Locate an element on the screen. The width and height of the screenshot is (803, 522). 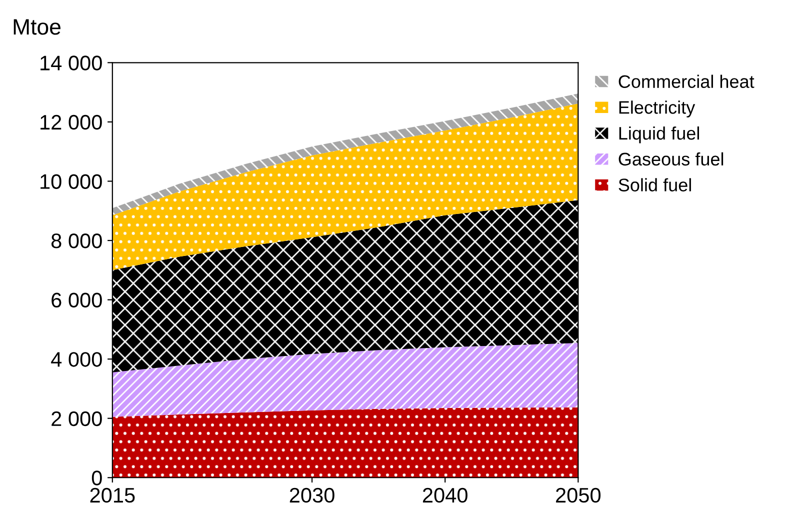
x-tick-label: 2015 is located at coordinates (112, 495).